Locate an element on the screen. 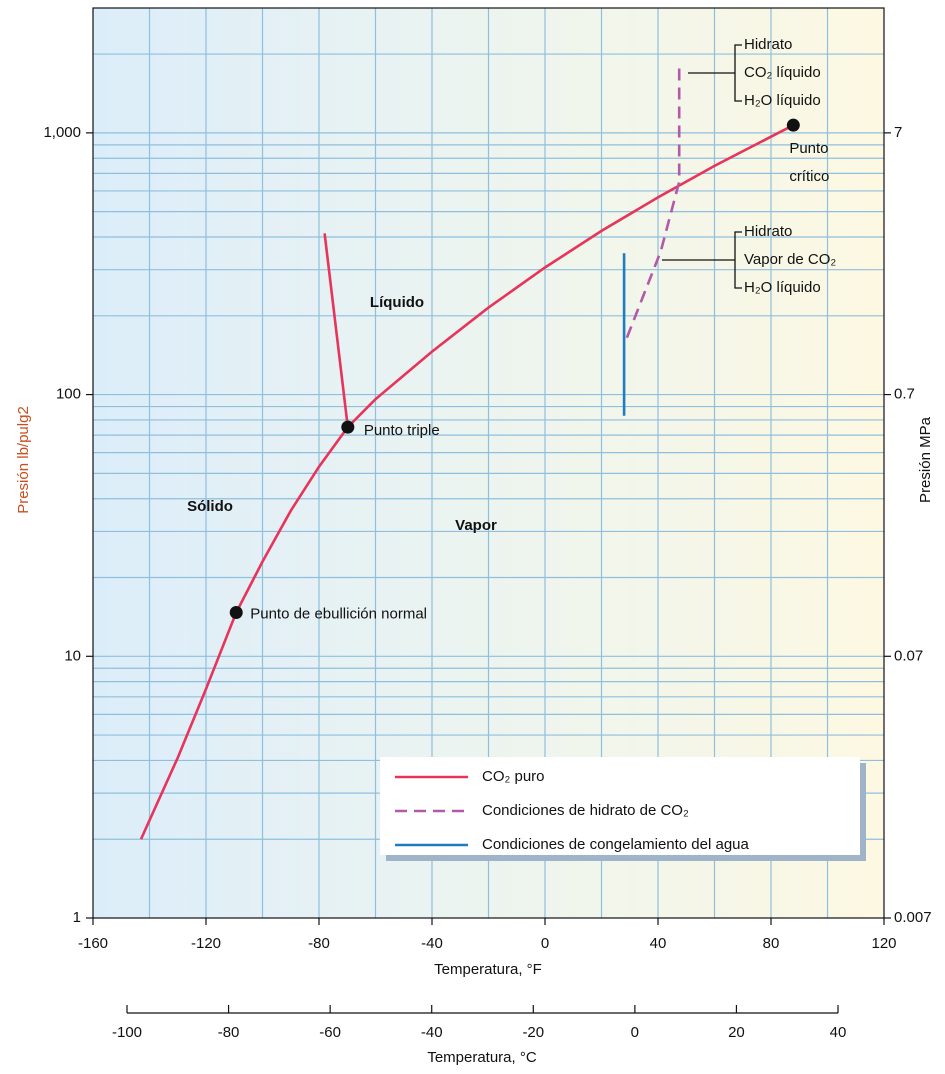 The image size is (945, 1074). x-tick-label: 80 is located at coordinates (771, 943).